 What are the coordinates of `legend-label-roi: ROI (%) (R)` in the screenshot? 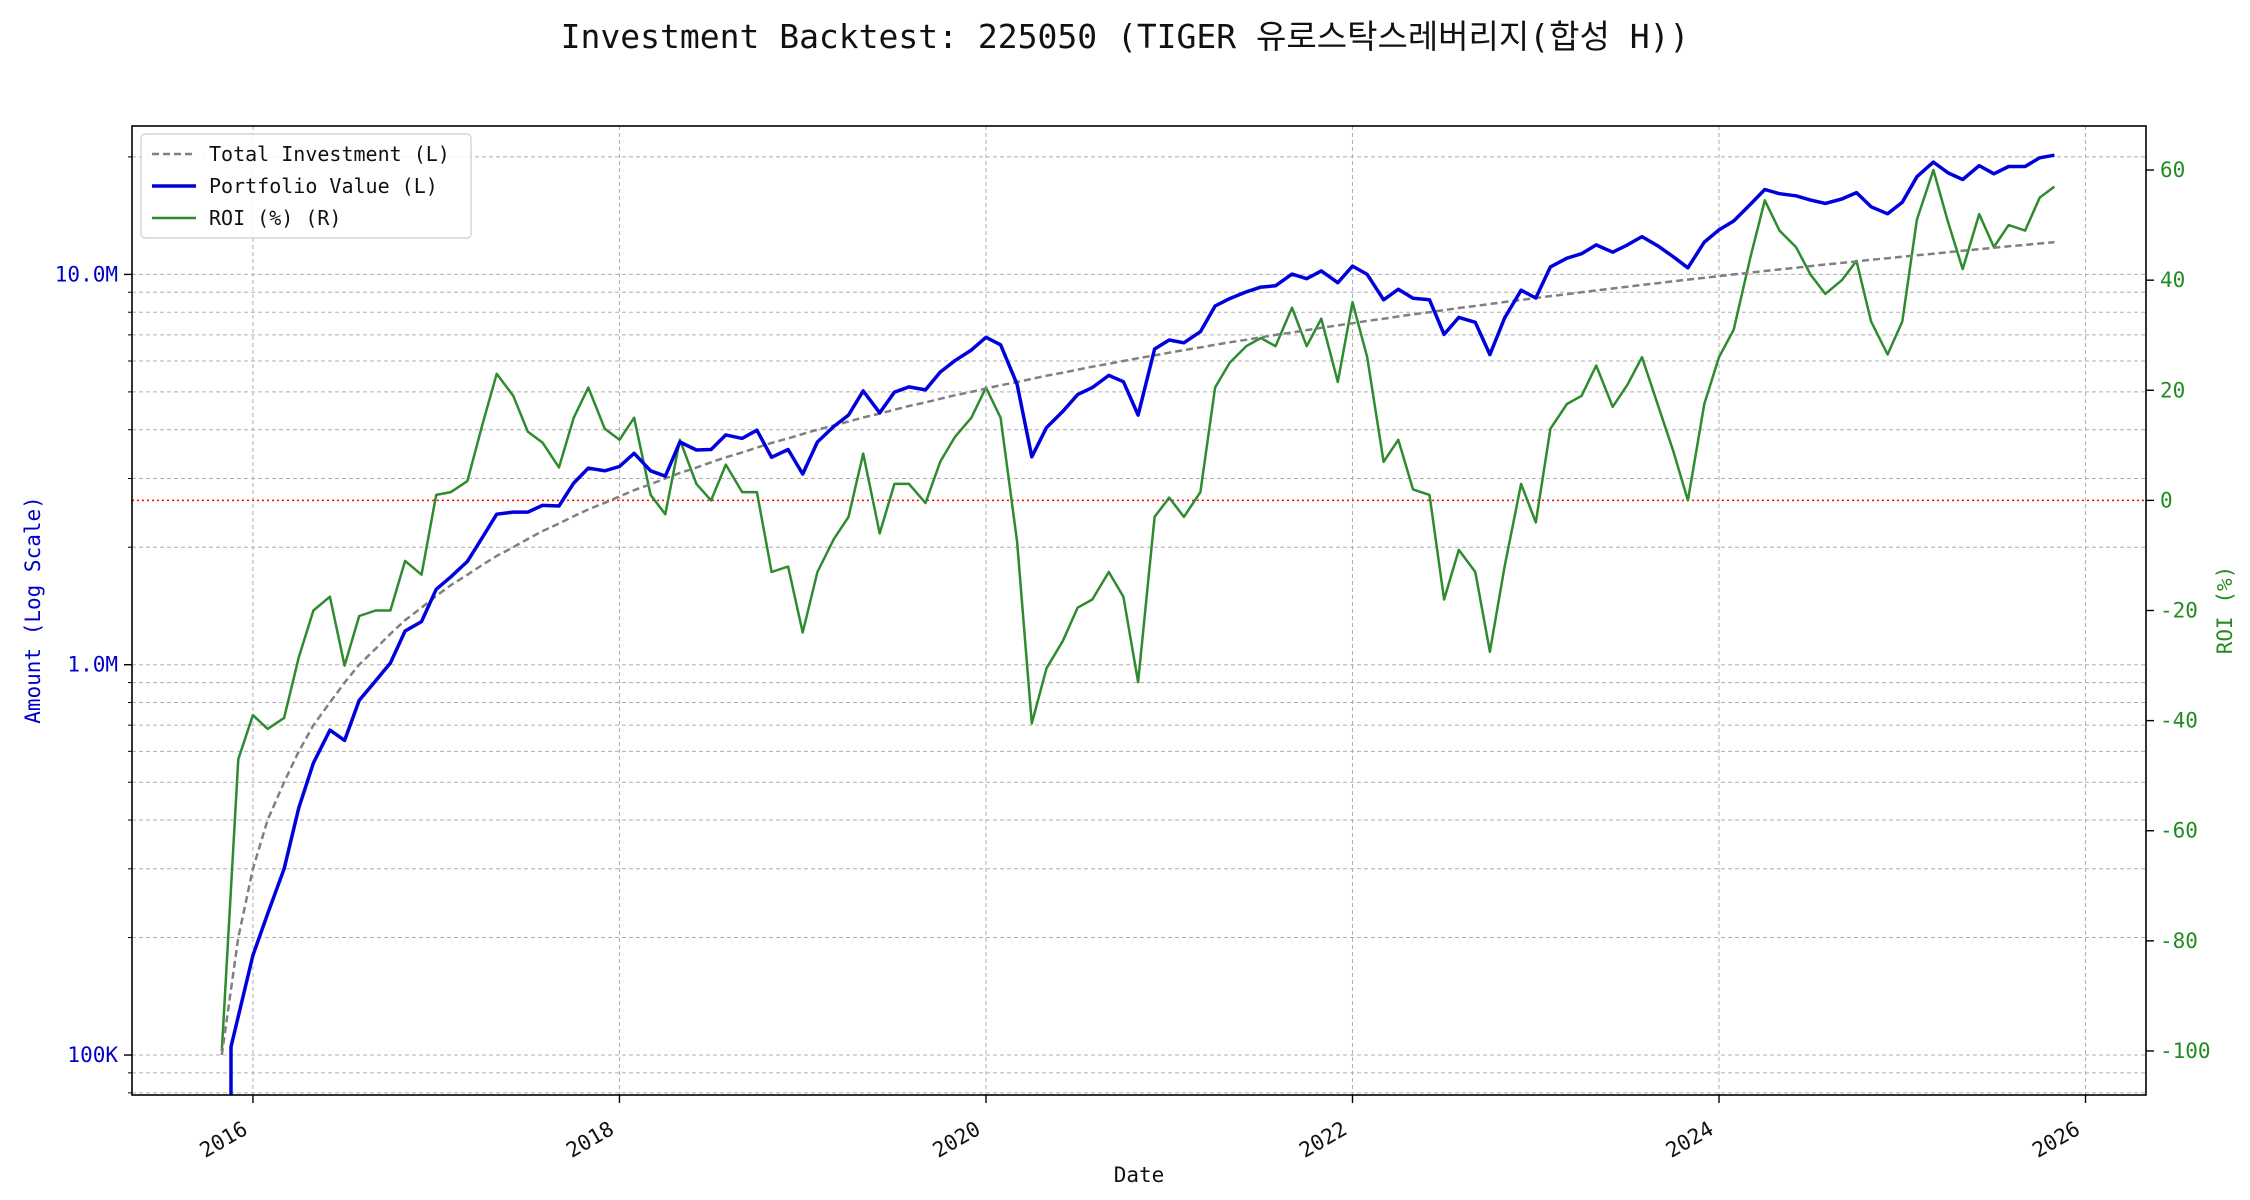 It's located at (275, 218).